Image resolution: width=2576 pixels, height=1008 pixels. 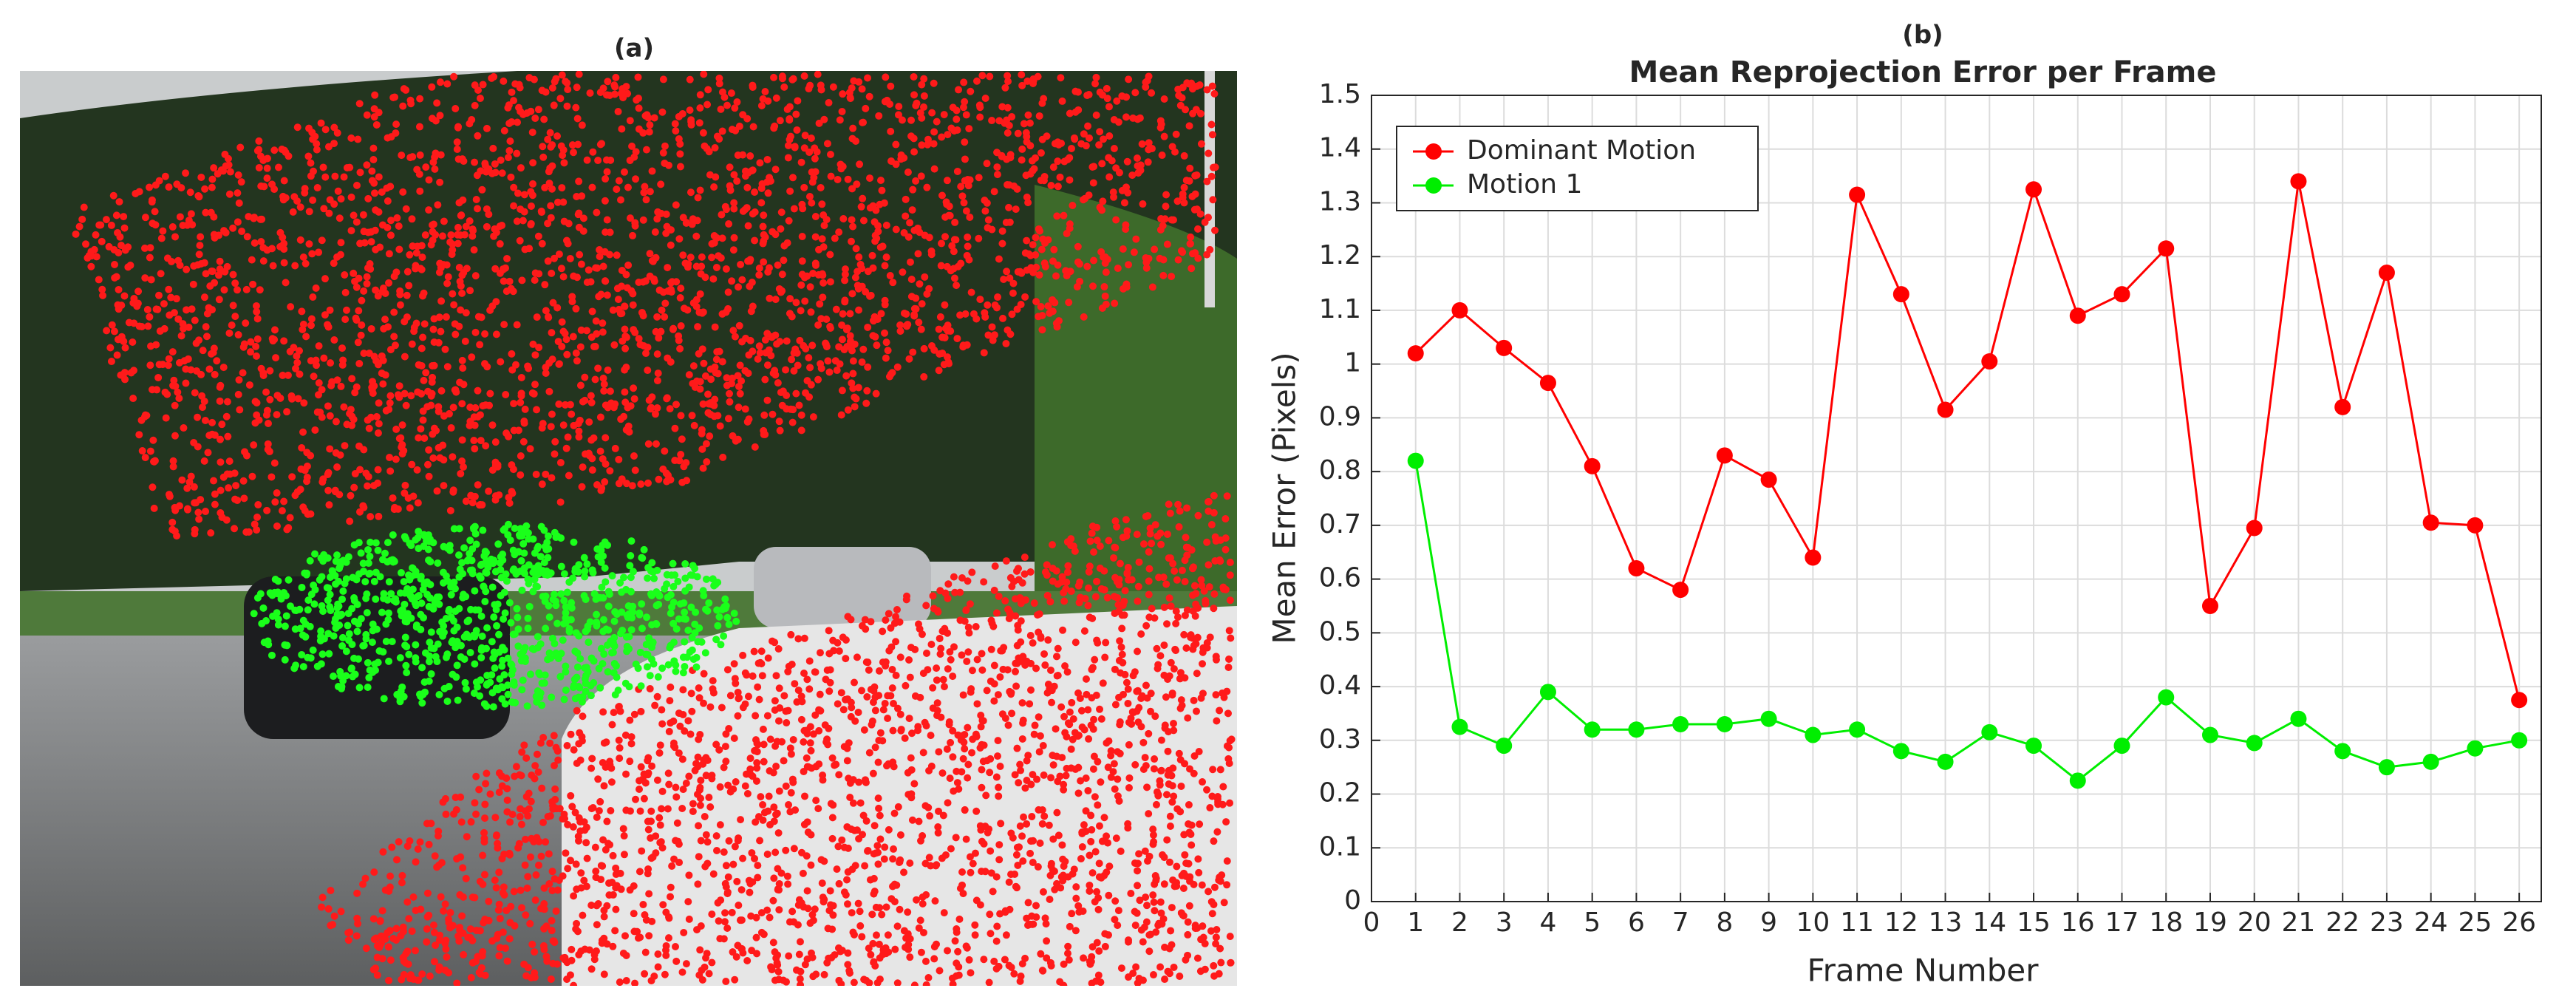 I want to click on x-tick-label: 13, so click(x=1946, y=923).